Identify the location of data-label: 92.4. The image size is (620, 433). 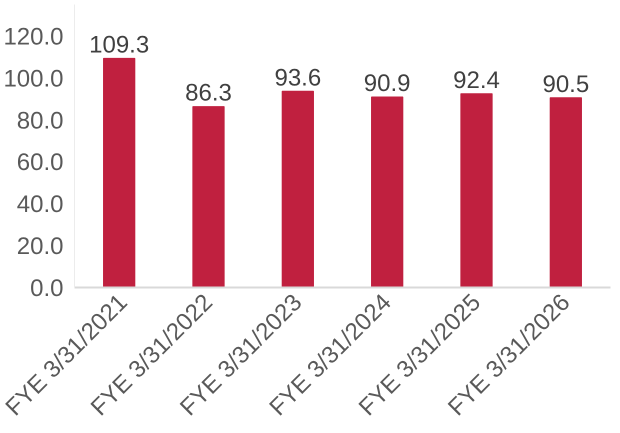
(476, 80).